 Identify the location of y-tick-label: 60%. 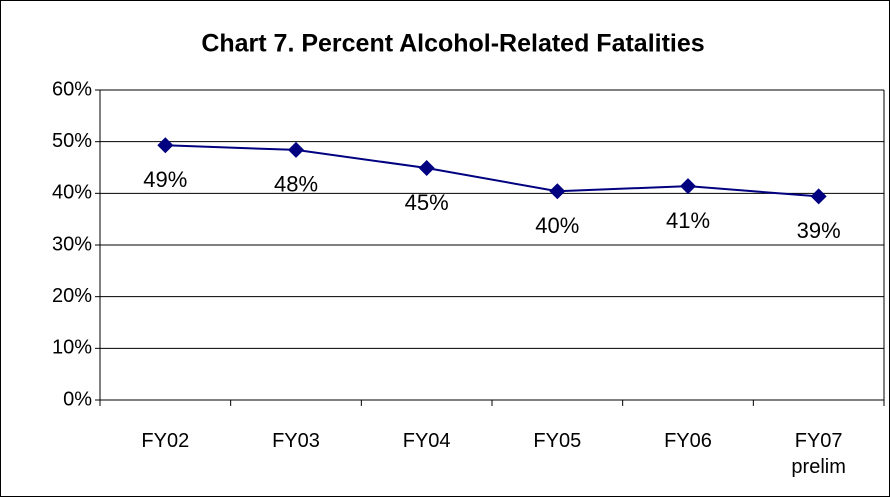
(72, 89).